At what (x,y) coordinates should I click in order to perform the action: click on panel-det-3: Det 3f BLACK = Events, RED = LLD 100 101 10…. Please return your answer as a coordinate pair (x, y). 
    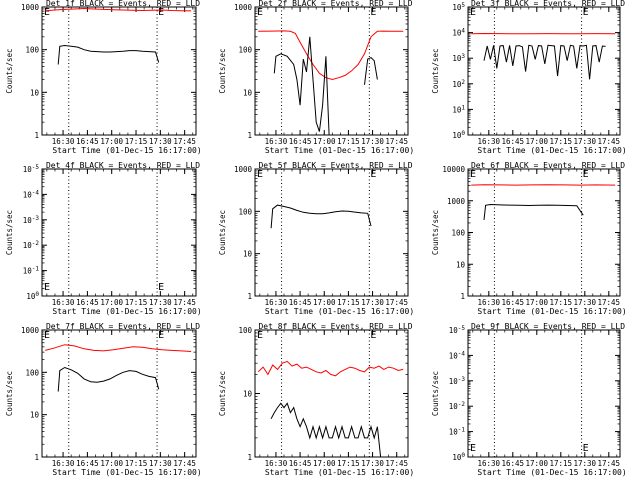
    Looking at the image, I should click on (529, 77).